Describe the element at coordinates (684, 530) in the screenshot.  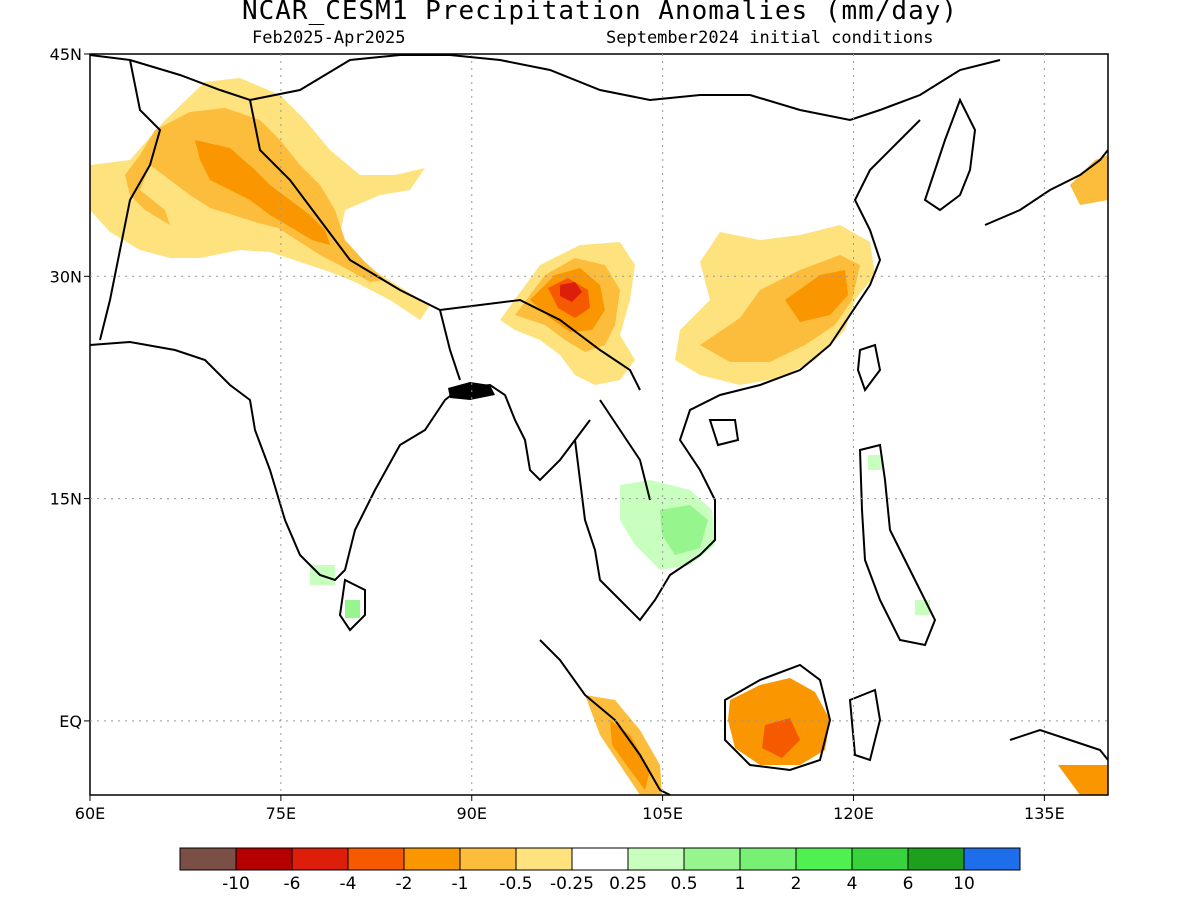
I see `wet-area-cambodia` at that location.